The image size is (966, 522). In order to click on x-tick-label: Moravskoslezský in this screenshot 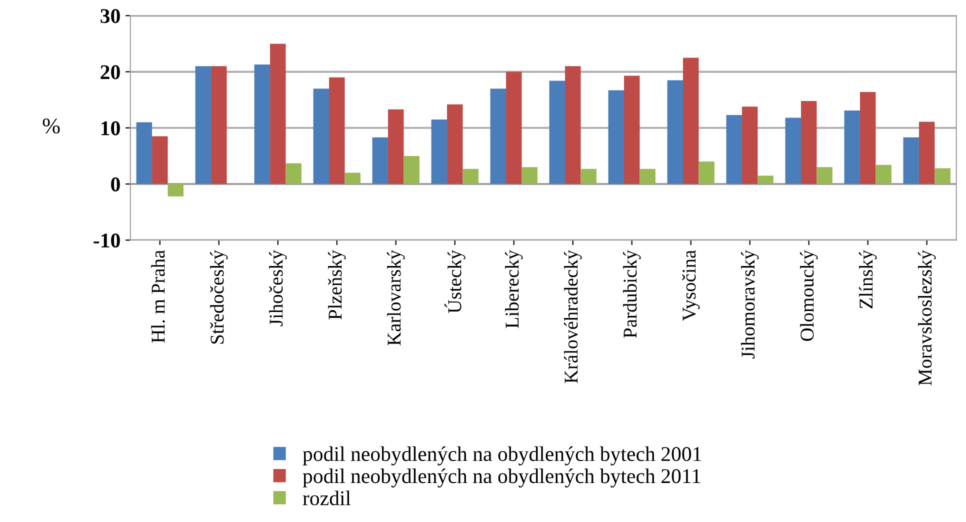, I will do `click(927, 318)`.